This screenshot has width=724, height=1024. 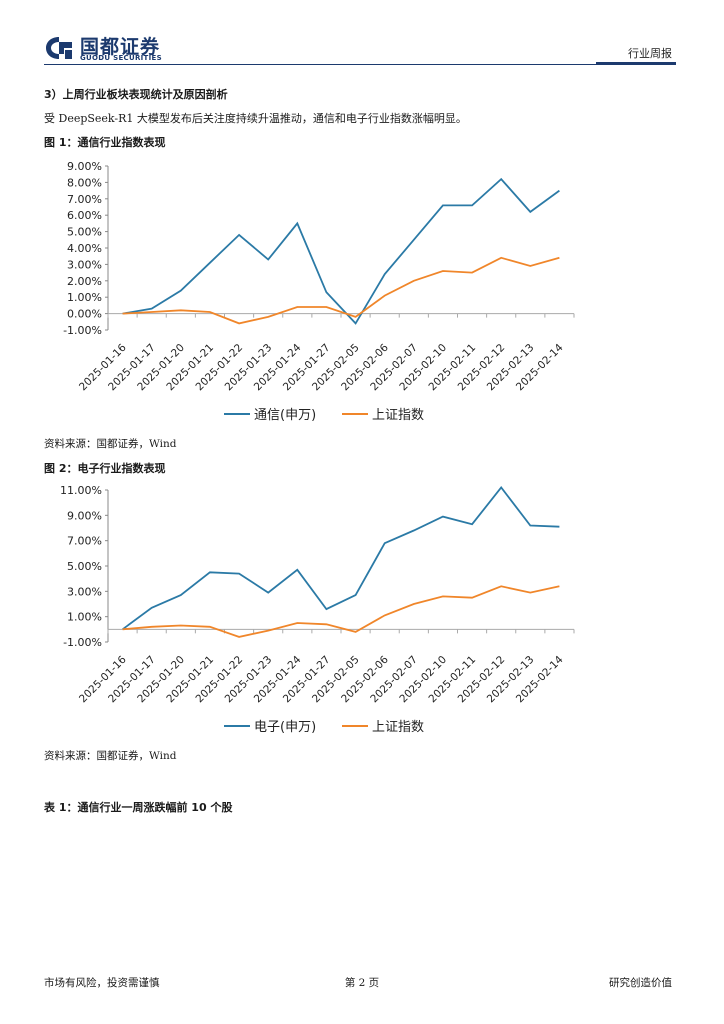 What do you see at coordinates (120, 47) in the screenshot?
I see `logo-text: 国都证券` at bounding box center [120, 47].